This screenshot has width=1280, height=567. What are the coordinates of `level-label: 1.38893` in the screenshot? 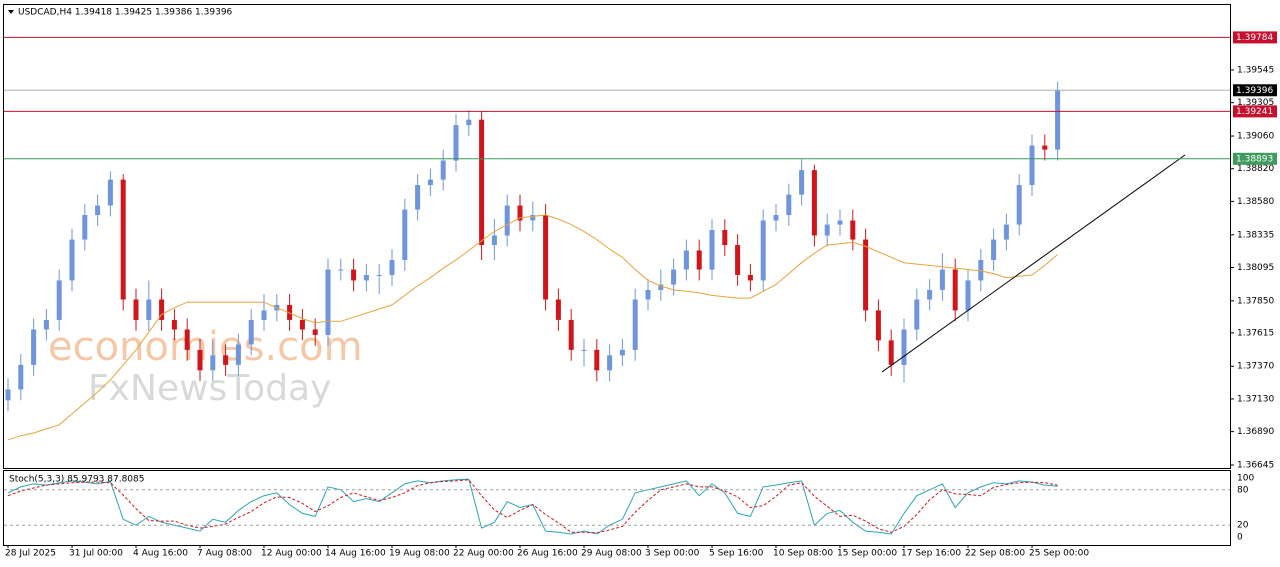 It's located at (1254, 159).